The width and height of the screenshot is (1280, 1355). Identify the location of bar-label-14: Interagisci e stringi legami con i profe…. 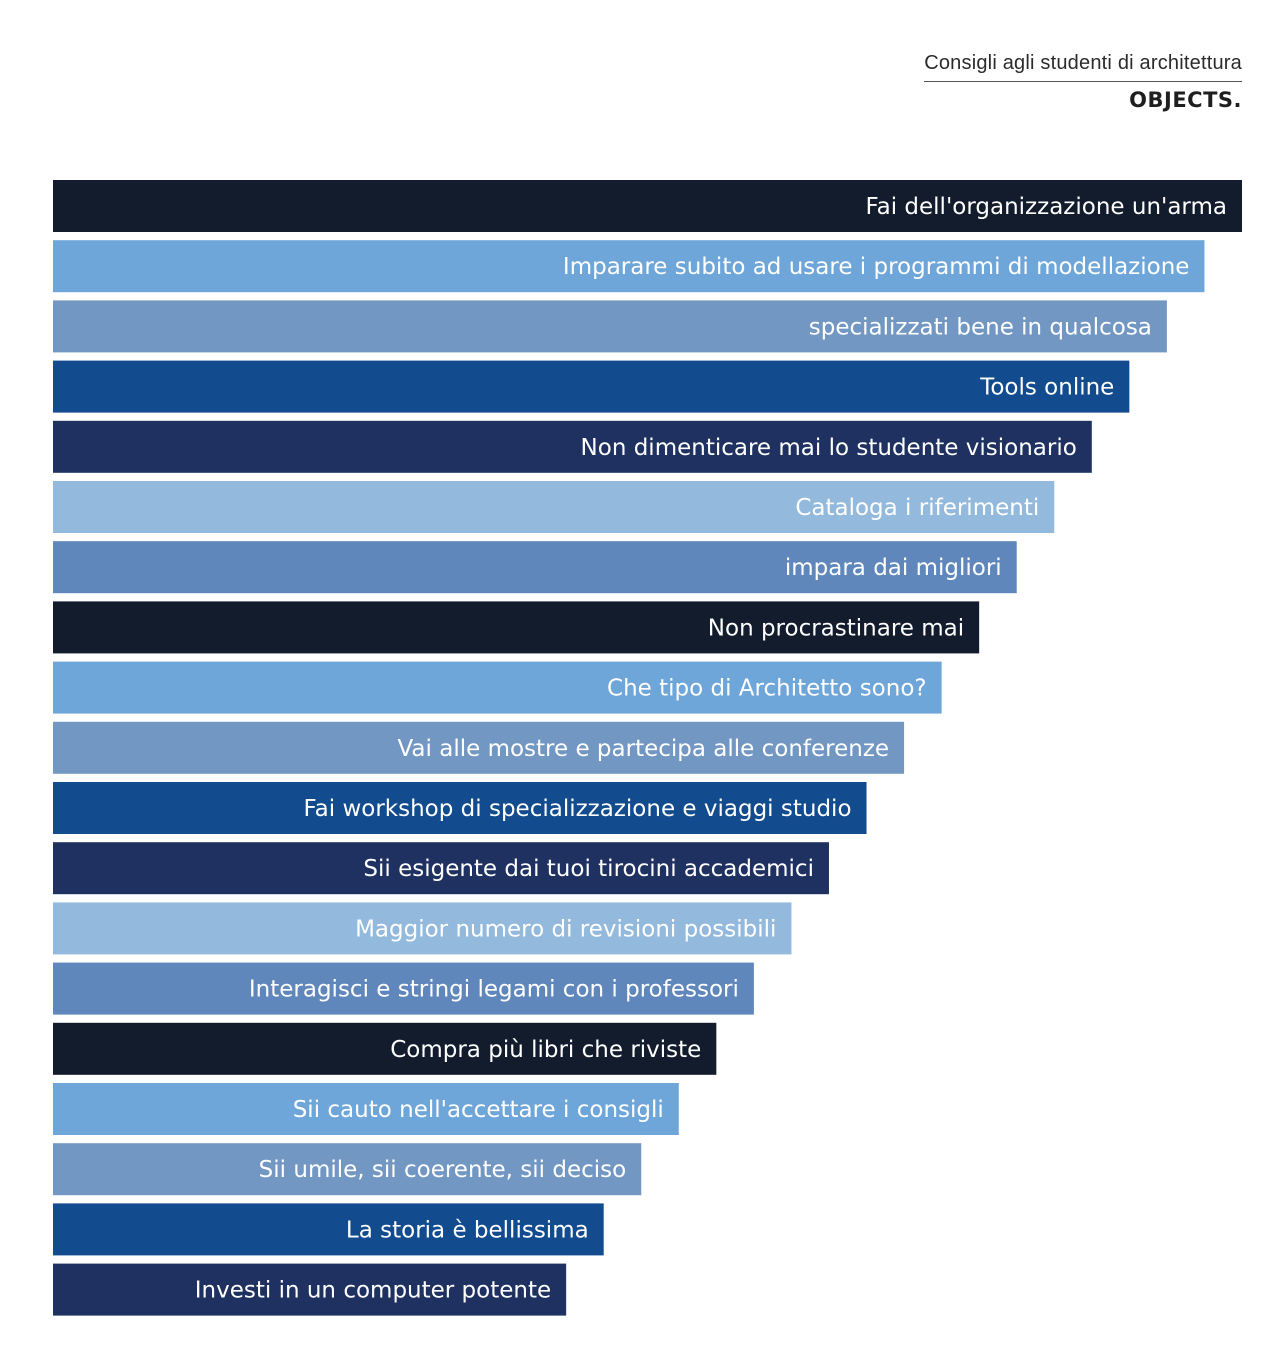
(494, 990).